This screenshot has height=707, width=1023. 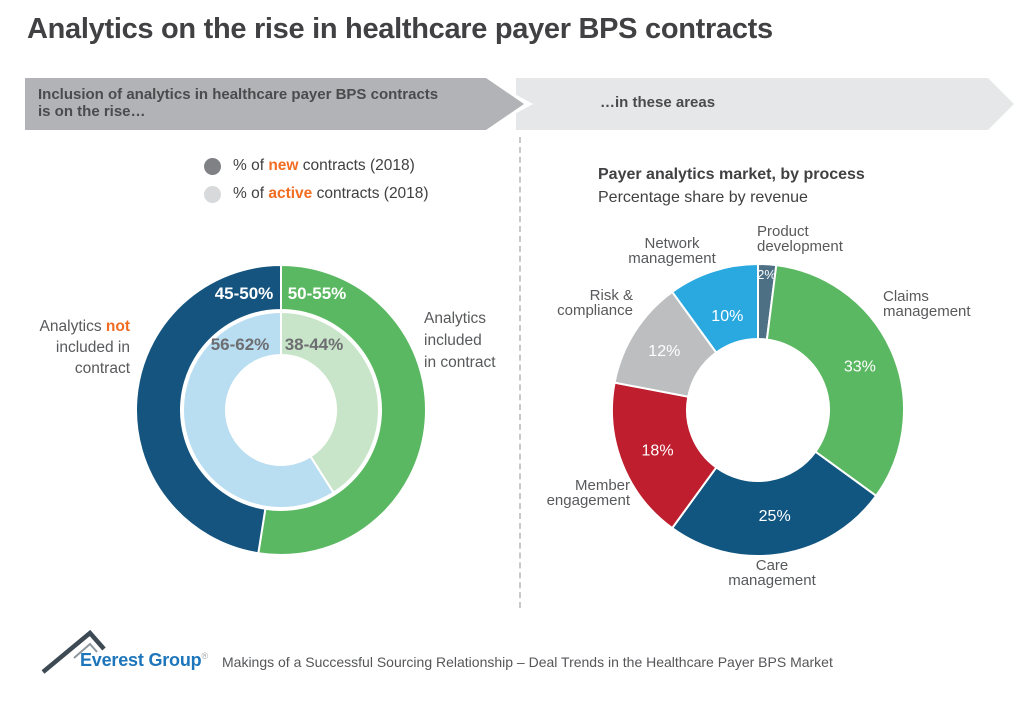 I want to click on legend-item-active-contracts: % of active contracts (2018), so click(x=316, y=194).